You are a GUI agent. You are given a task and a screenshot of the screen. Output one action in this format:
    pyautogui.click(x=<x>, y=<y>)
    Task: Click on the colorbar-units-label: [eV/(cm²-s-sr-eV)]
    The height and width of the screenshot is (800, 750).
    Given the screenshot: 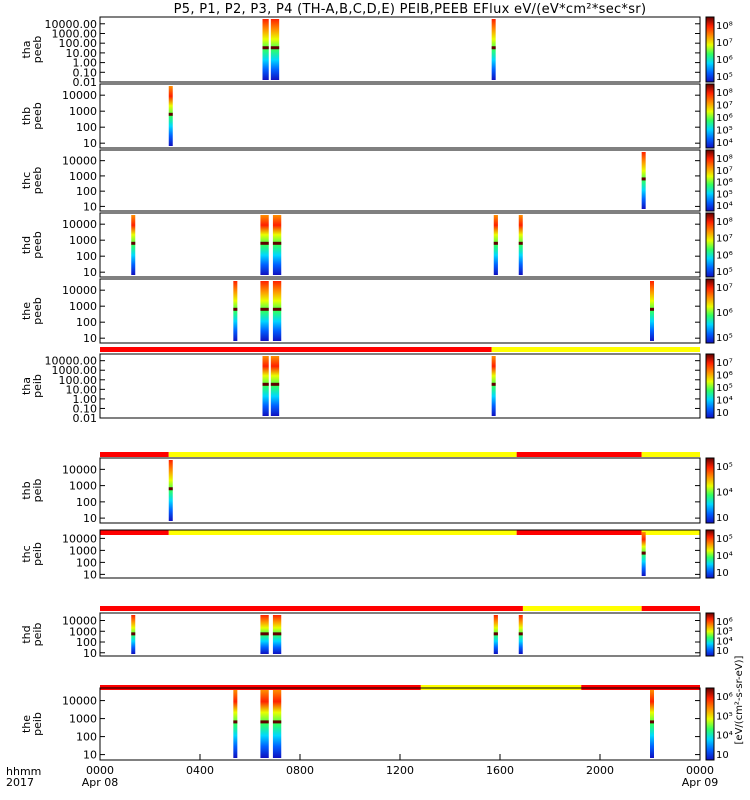 What is the action you would take?
    pyautogui.click(x=739, y=699)
    